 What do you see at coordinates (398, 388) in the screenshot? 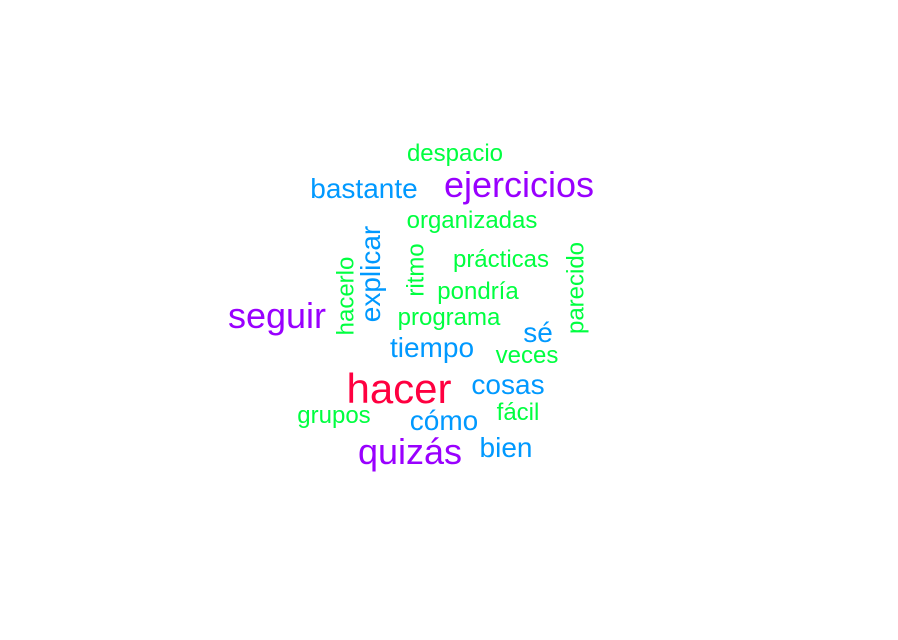
I see `word-0: hacer` at bounding box center [398, 388].